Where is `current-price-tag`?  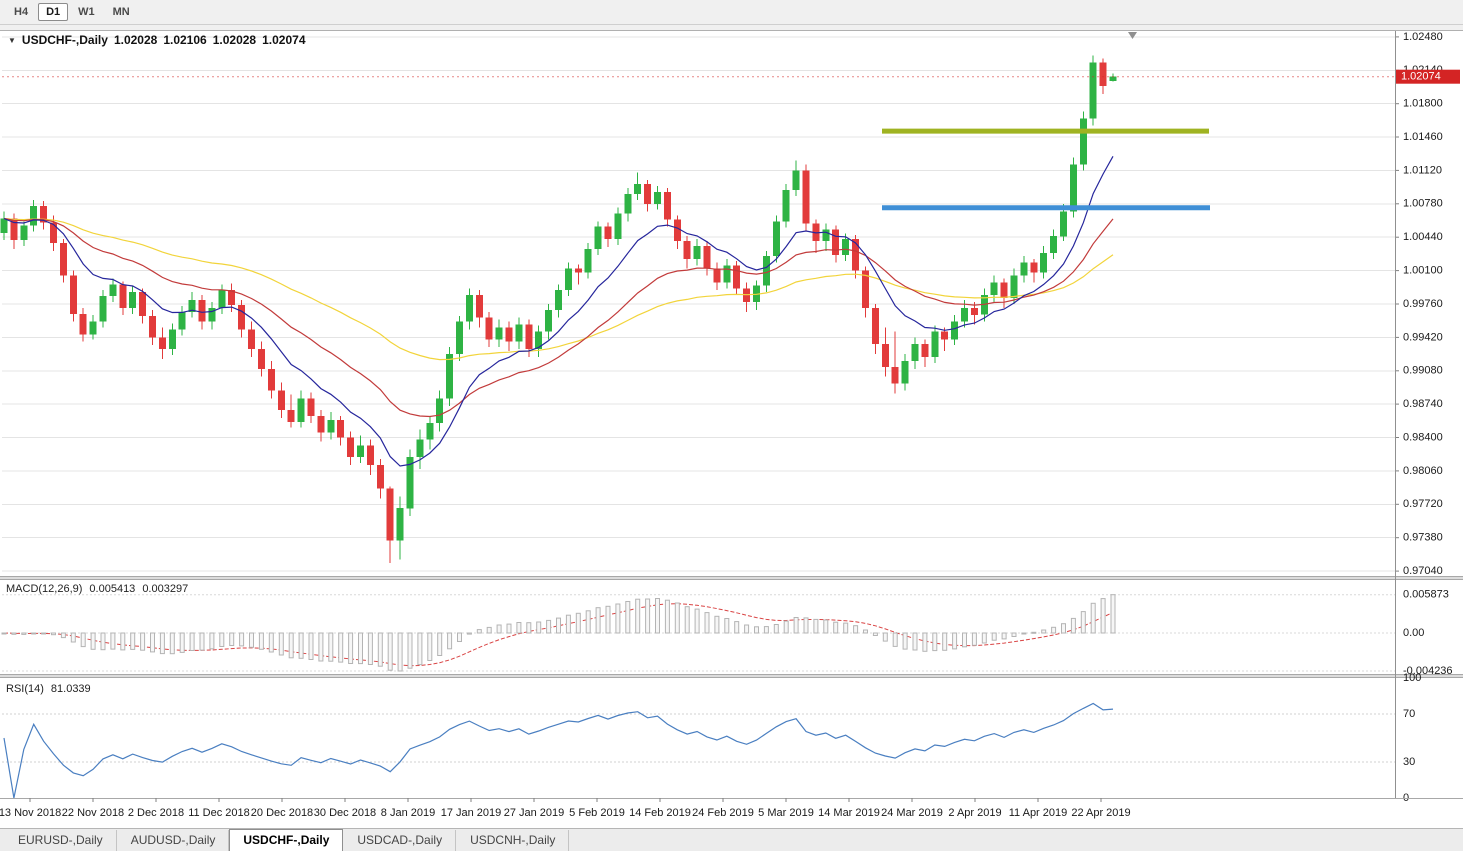
current-price-tag is located at coordinates (1428, 76).